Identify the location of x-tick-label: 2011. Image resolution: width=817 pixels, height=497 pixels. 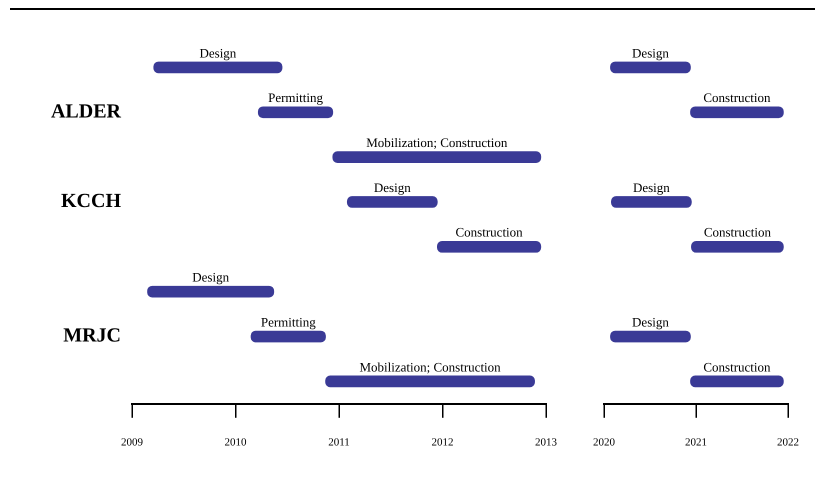
(339, 442).